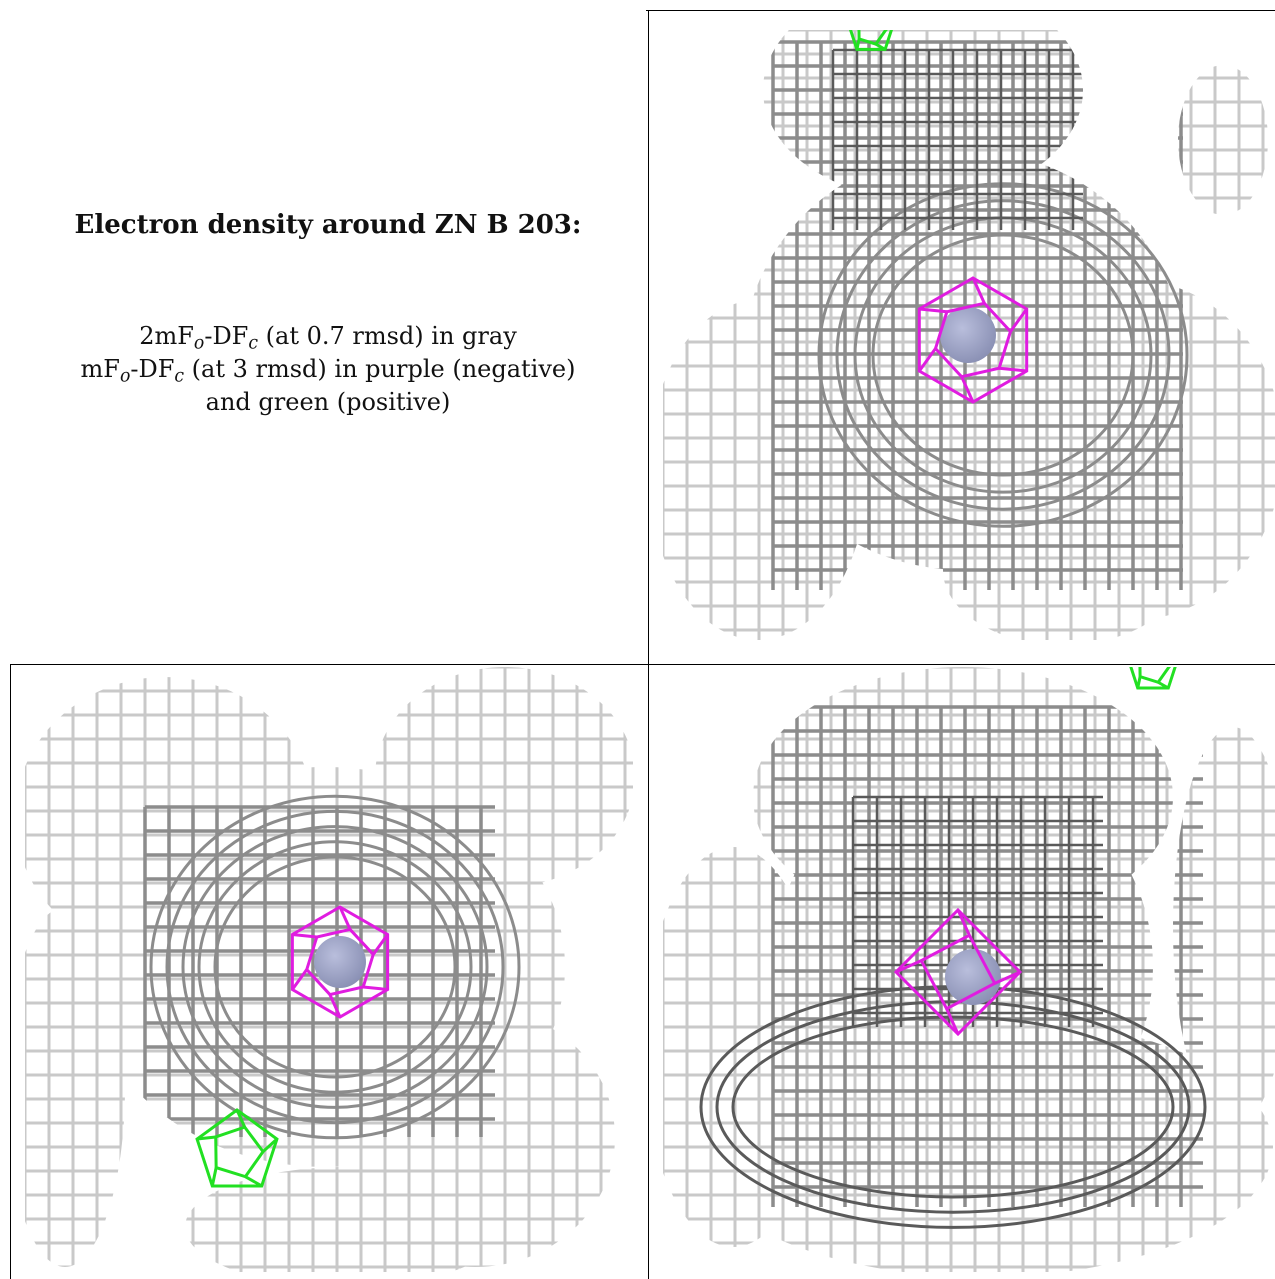 The height and width of the screenshot is (1279, 1275). What do you see at coordinates (328, 371) in the screenshot?
I see `caption-line-fo-fc: mFo-DFc (at 3 rmsd) in purple (negative)` at bounding box center [328, 371].